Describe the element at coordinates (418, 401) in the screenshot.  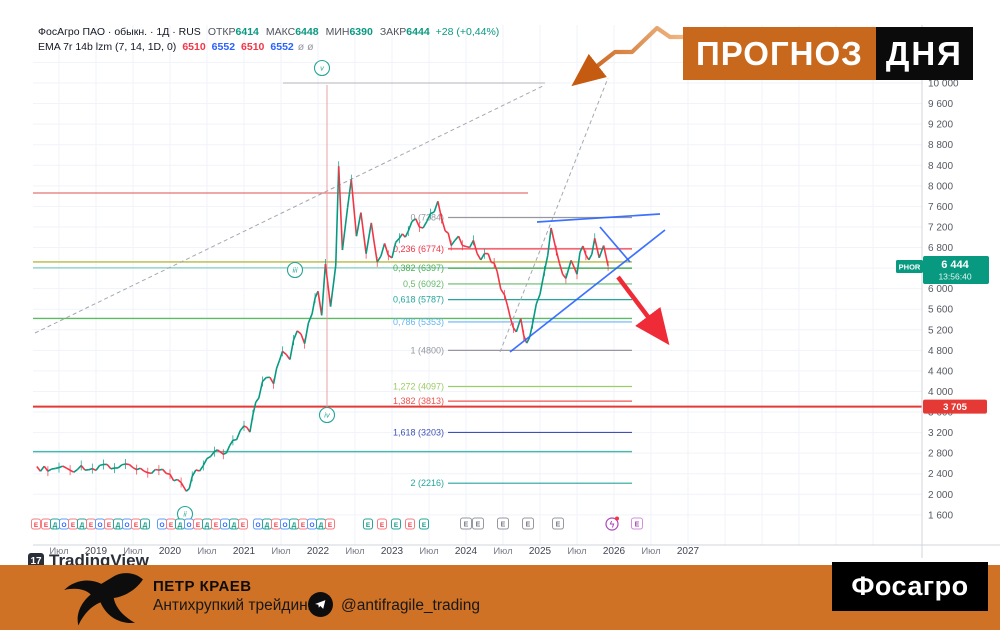
I see `fib-label: 1,382 (3813)` at that location.